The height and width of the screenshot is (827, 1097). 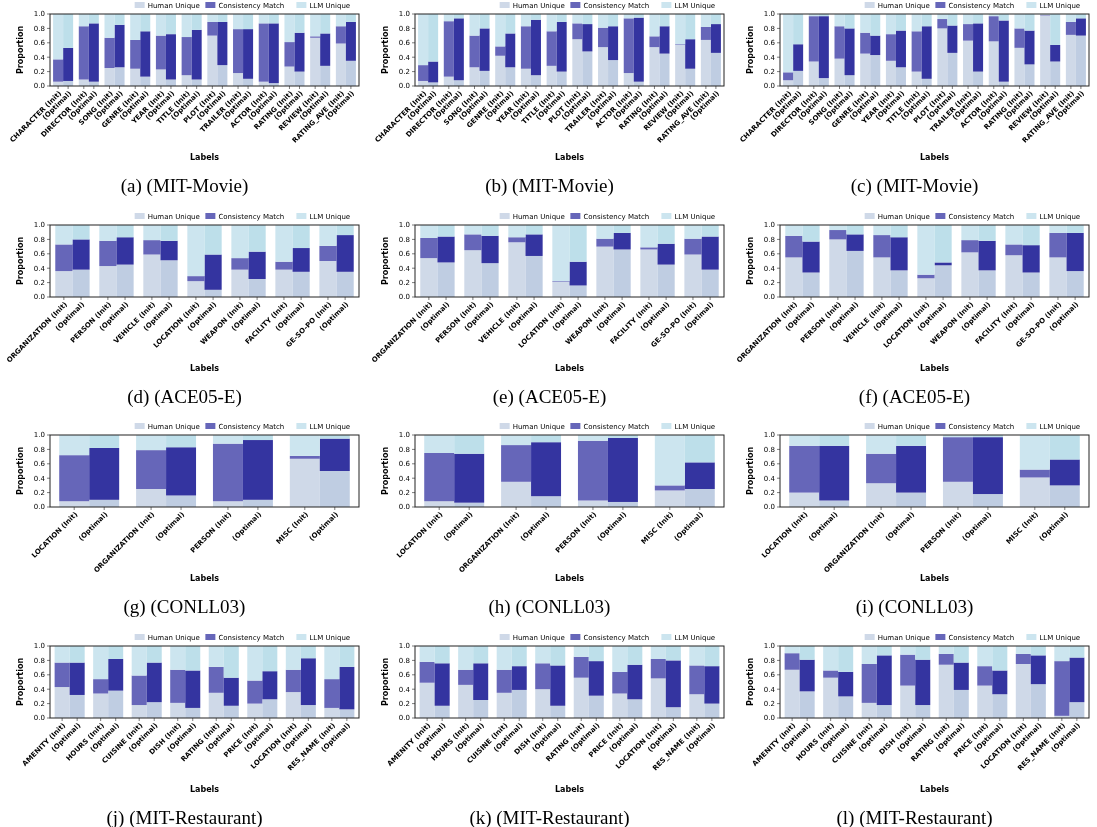 I want to click on text: (e) (ACE05-E), so click(x=549, y=397).